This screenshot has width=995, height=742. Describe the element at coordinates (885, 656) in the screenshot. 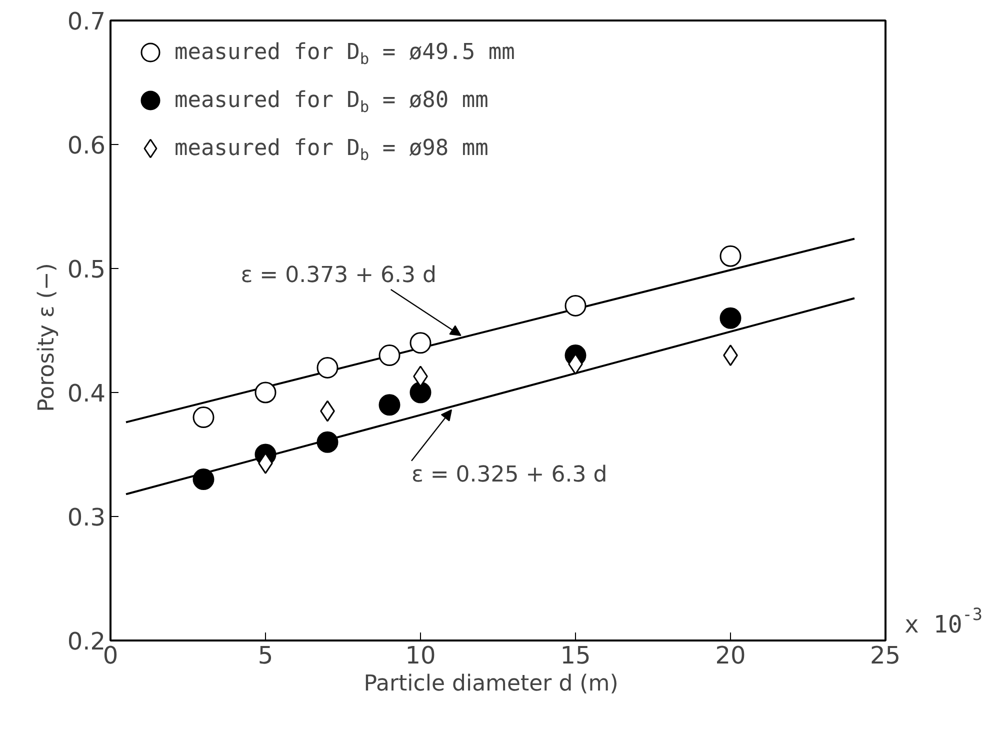

I see `x-tick-label: 25` at that location.